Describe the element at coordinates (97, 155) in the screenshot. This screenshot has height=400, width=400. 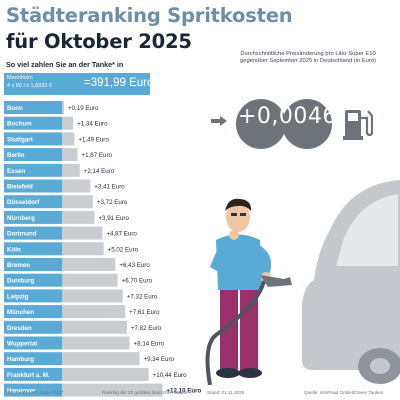
I see `value-label: +1,87 Euro` at that location.